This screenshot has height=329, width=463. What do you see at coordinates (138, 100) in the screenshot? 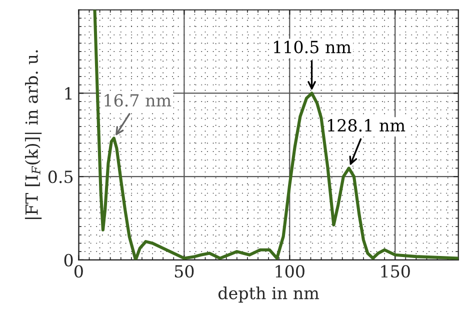
I see `annotation: 16.7 nm` at bounding box center [138, 100].